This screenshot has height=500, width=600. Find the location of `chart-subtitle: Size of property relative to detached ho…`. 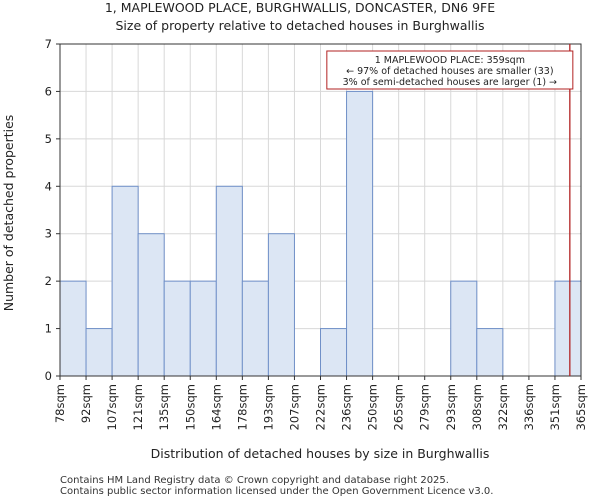

chart-subtitle: Size of property relative to detached ho… is located at coordinates (299, 25).